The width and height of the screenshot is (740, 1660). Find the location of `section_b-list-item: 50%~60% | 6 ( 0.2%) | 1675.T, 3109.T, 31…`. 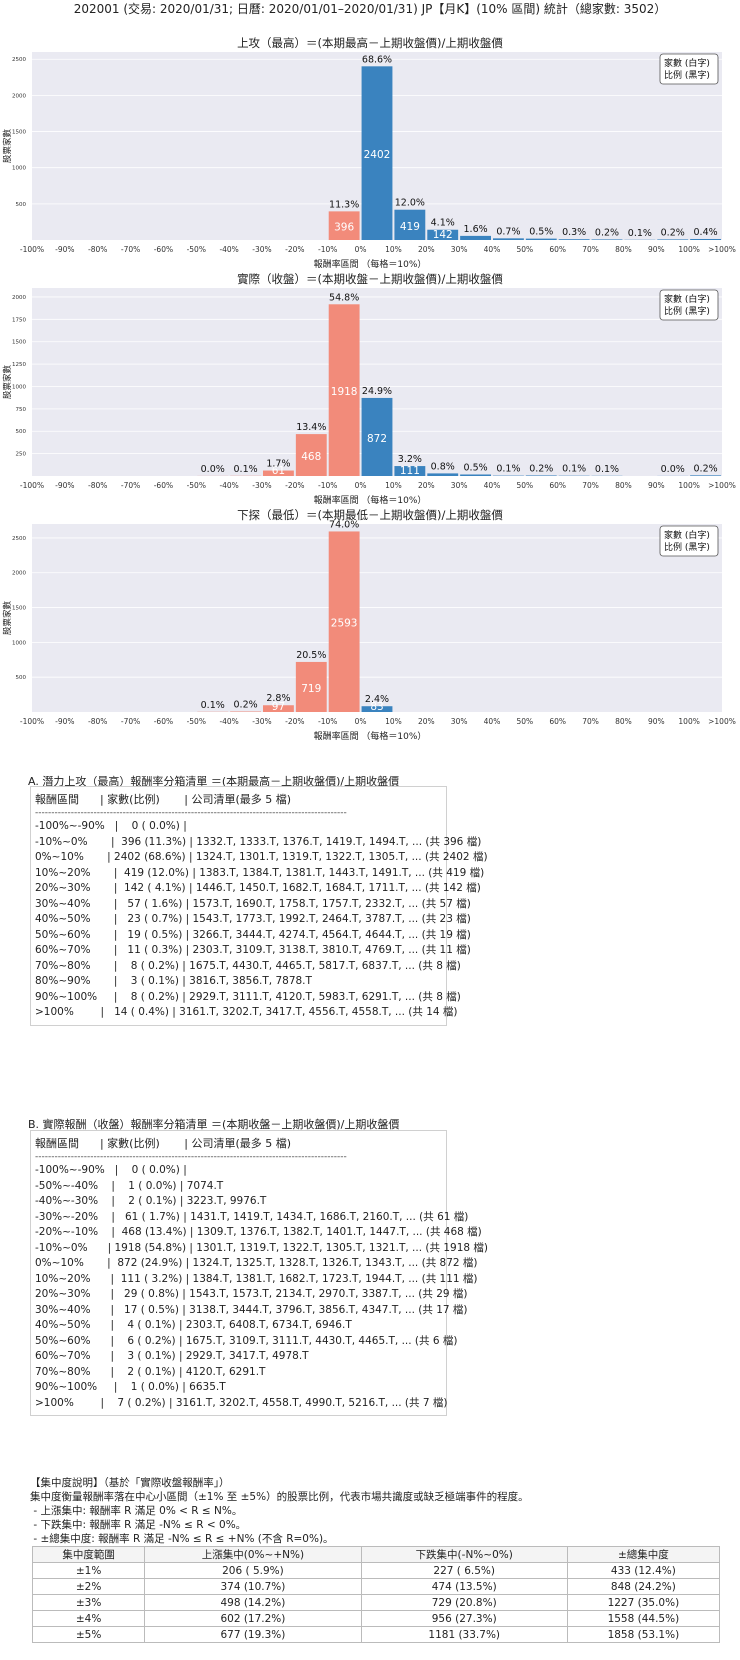

section_b-list-item: 50%~60% | 6 ( 0.2%) | 1675.T, 3109.T, 31… is located at coordinates (246, 1340).